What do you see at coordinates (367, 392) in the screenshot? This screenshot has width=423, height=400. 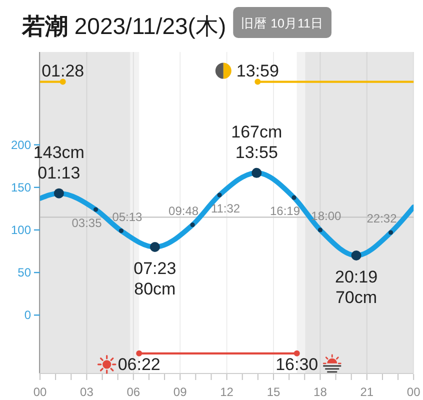 I see `x-tick-label: 21` at bounding box center [367, 392].